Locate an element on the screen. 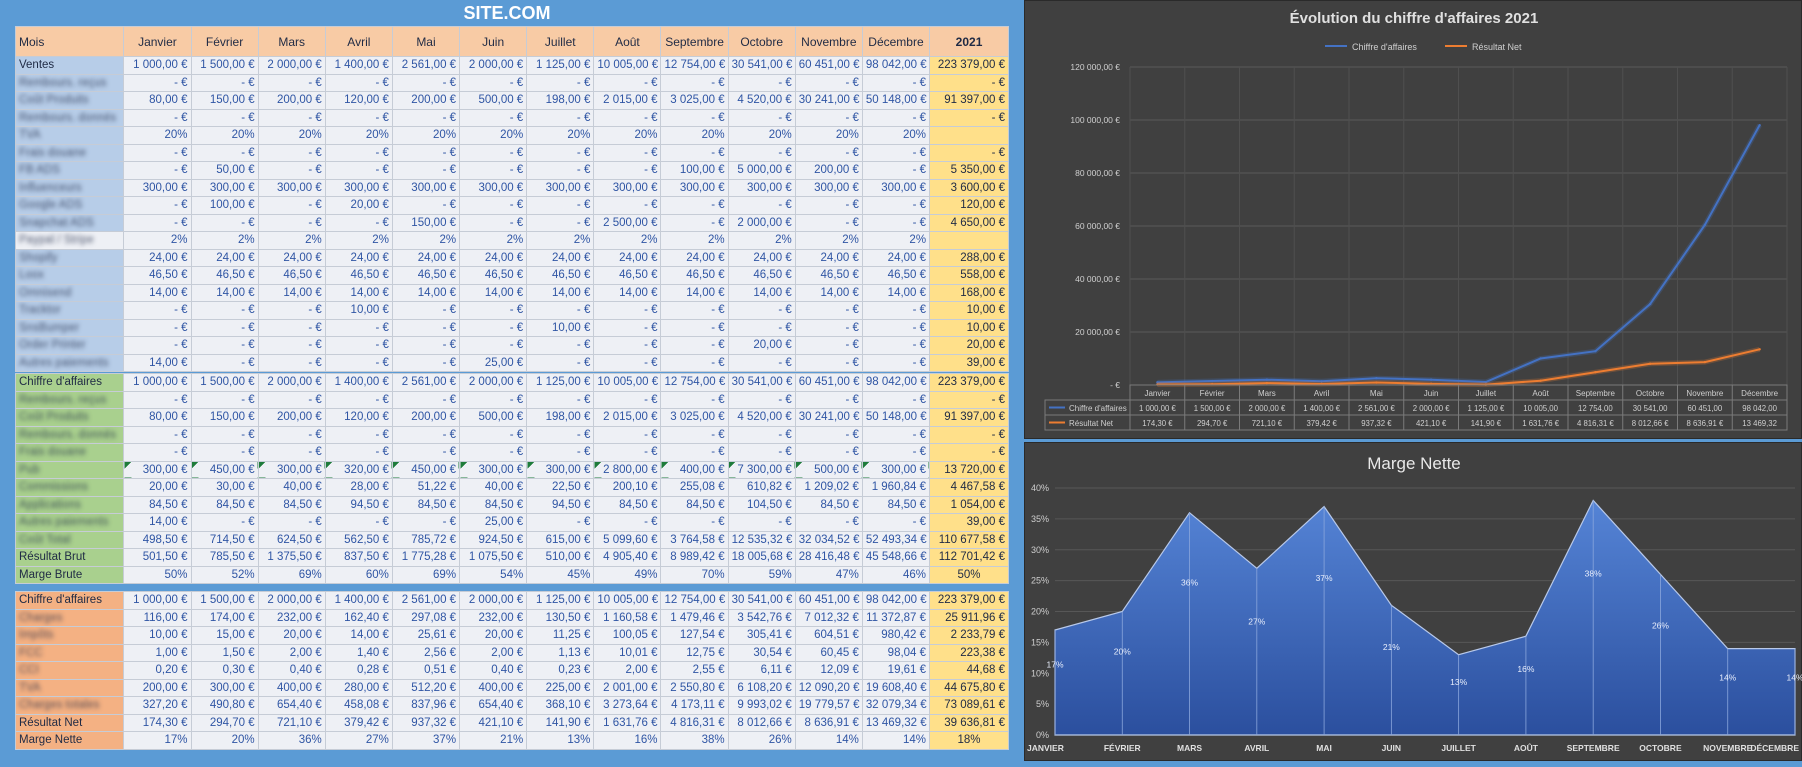 This screenshot has height=767, width=1802. cell: 4 173,11 € is located at coordinates (694, 705).